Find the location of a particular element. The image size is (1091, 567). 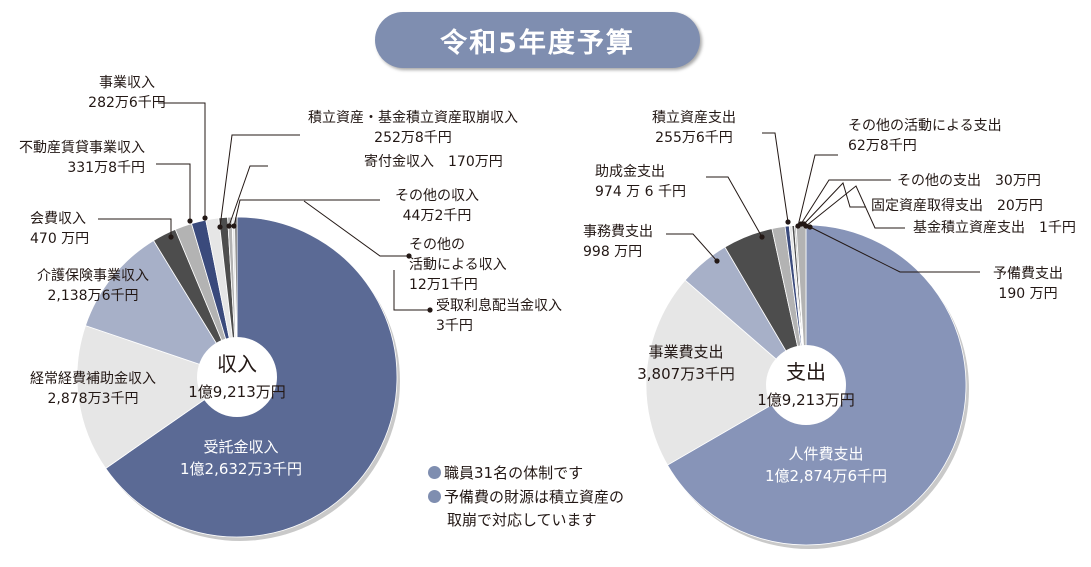

note-staff-text: 職員31名の体制です is located at coordinates (514, 473).